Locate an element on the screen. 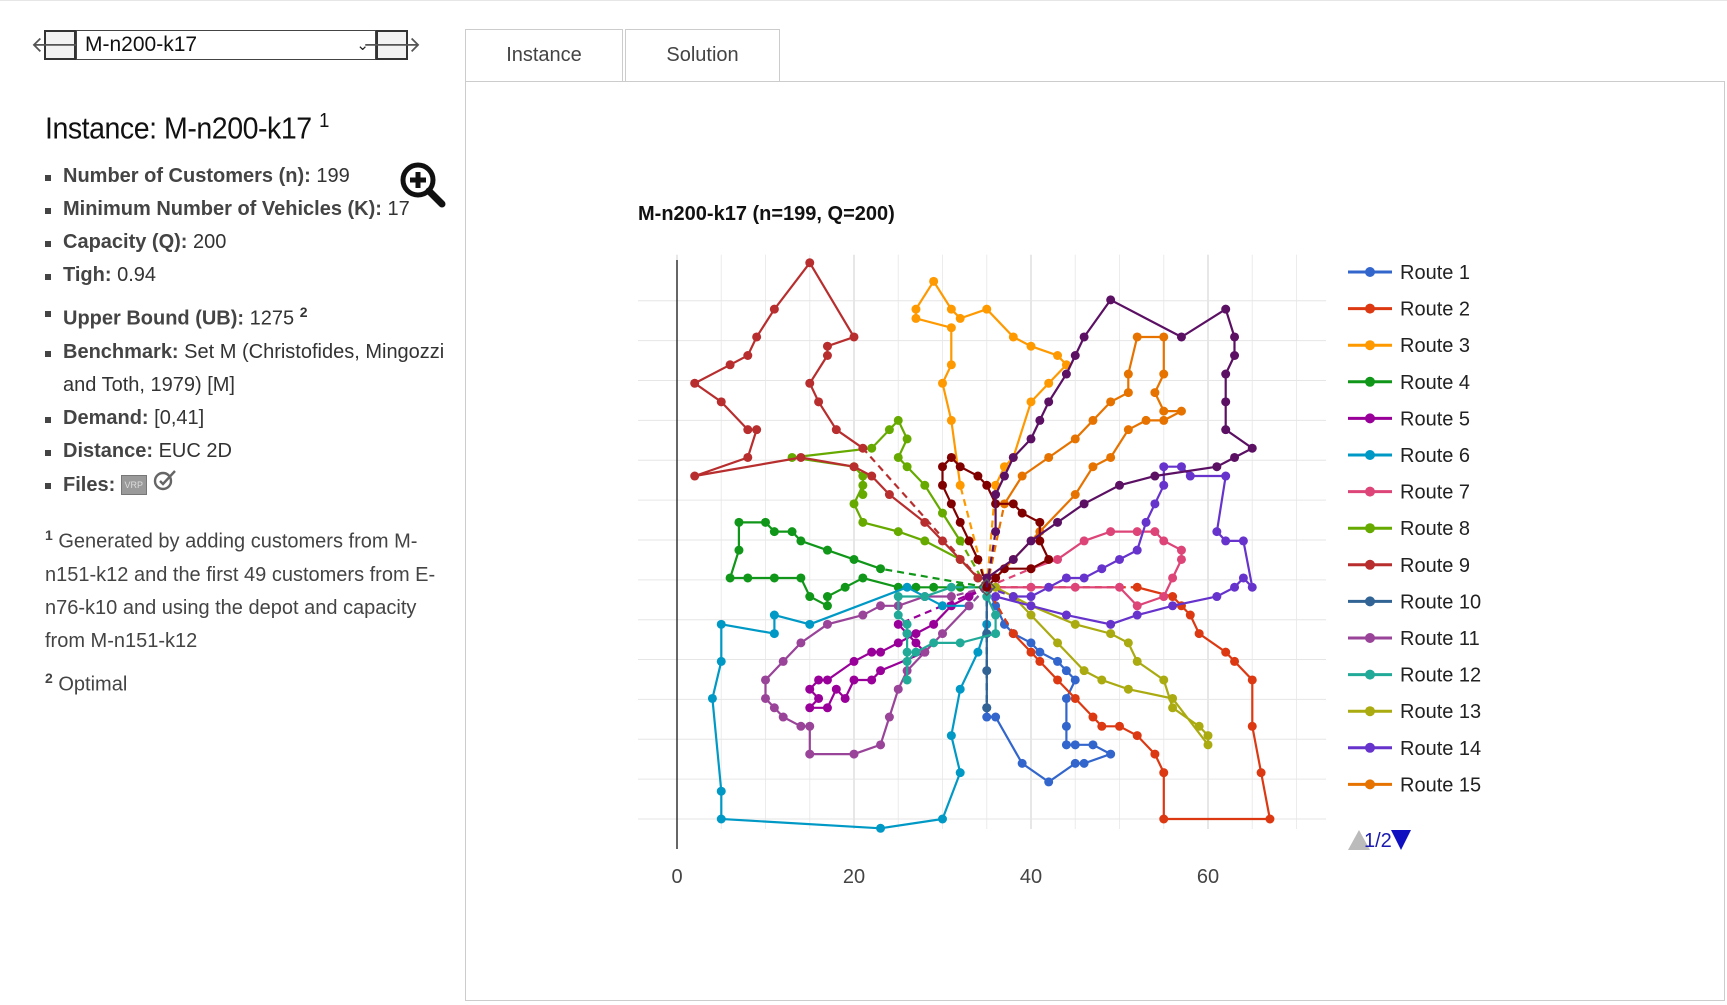 This screenshot has width=1727, height=1005. legend-label: Route 13 is located at coordinates (1440, 712).